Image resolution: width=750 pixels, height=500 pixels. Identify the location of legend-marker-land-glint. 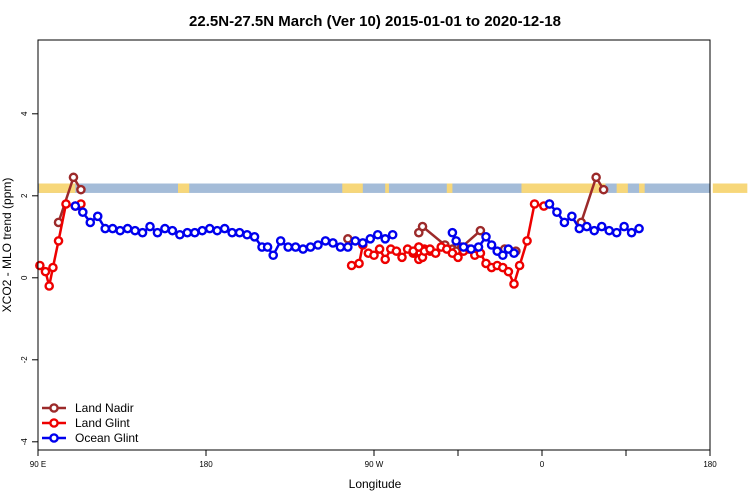
(54, 423).